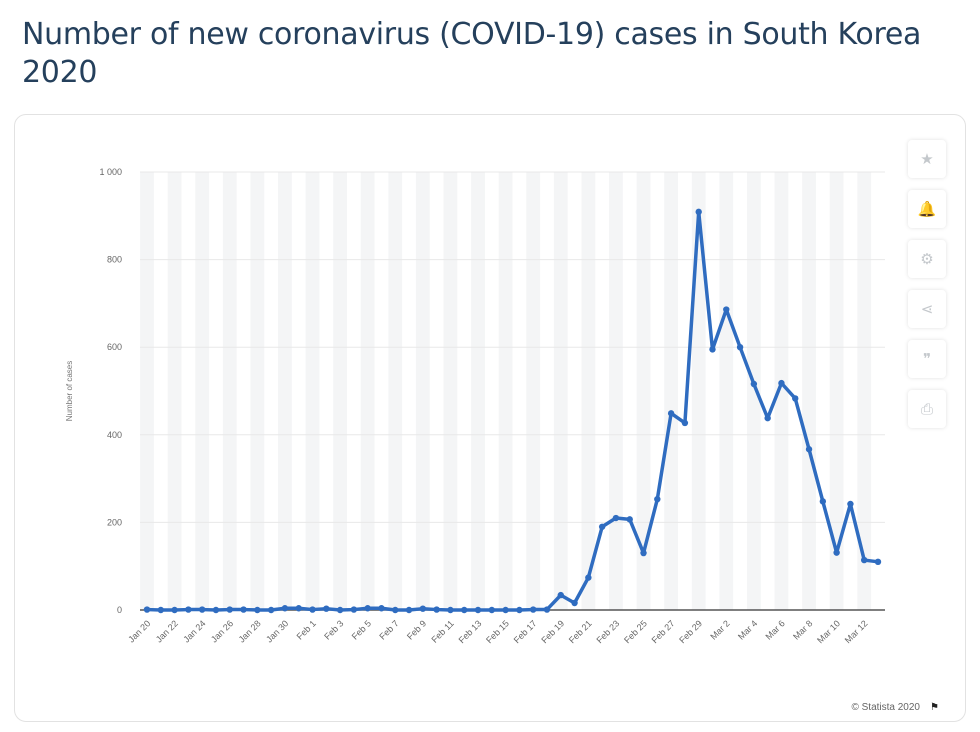 This screenshot has height=732, width=980. I want to click on x-tick-label: Feb 25, so click(635, 631).